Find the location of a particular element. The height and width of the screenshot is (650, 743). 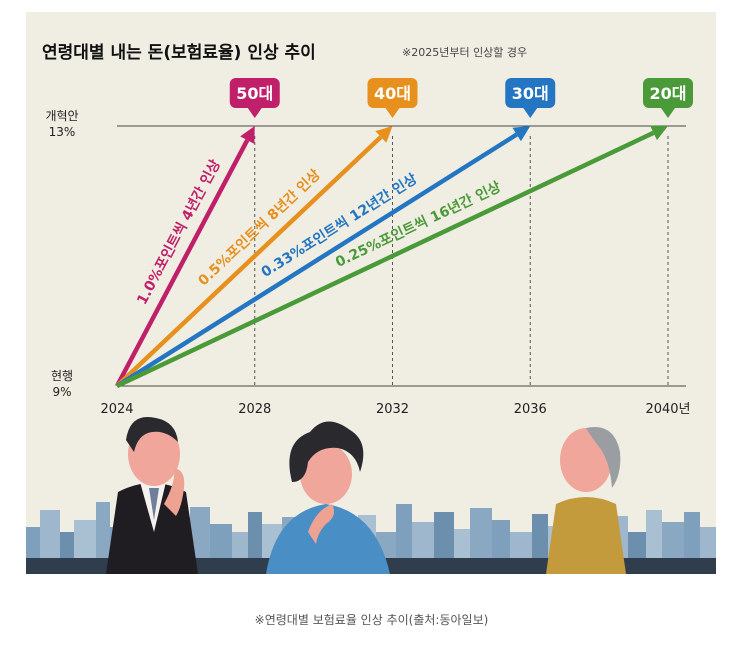

age-badge: 30대 is located at coordinates (530, 98).